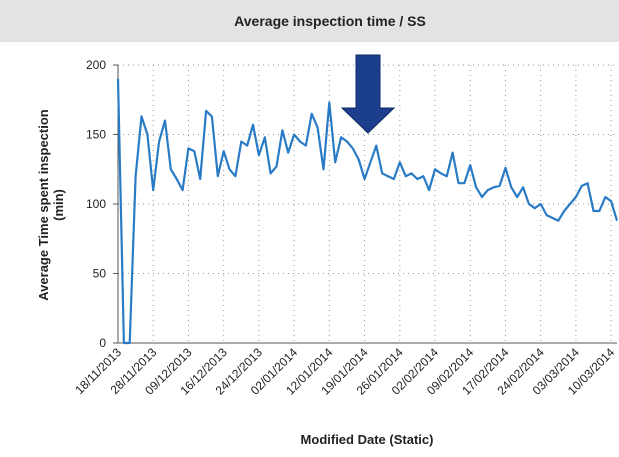  I want to click on y-axis-title: Average Time spent inspection (min), so click(51, 205).